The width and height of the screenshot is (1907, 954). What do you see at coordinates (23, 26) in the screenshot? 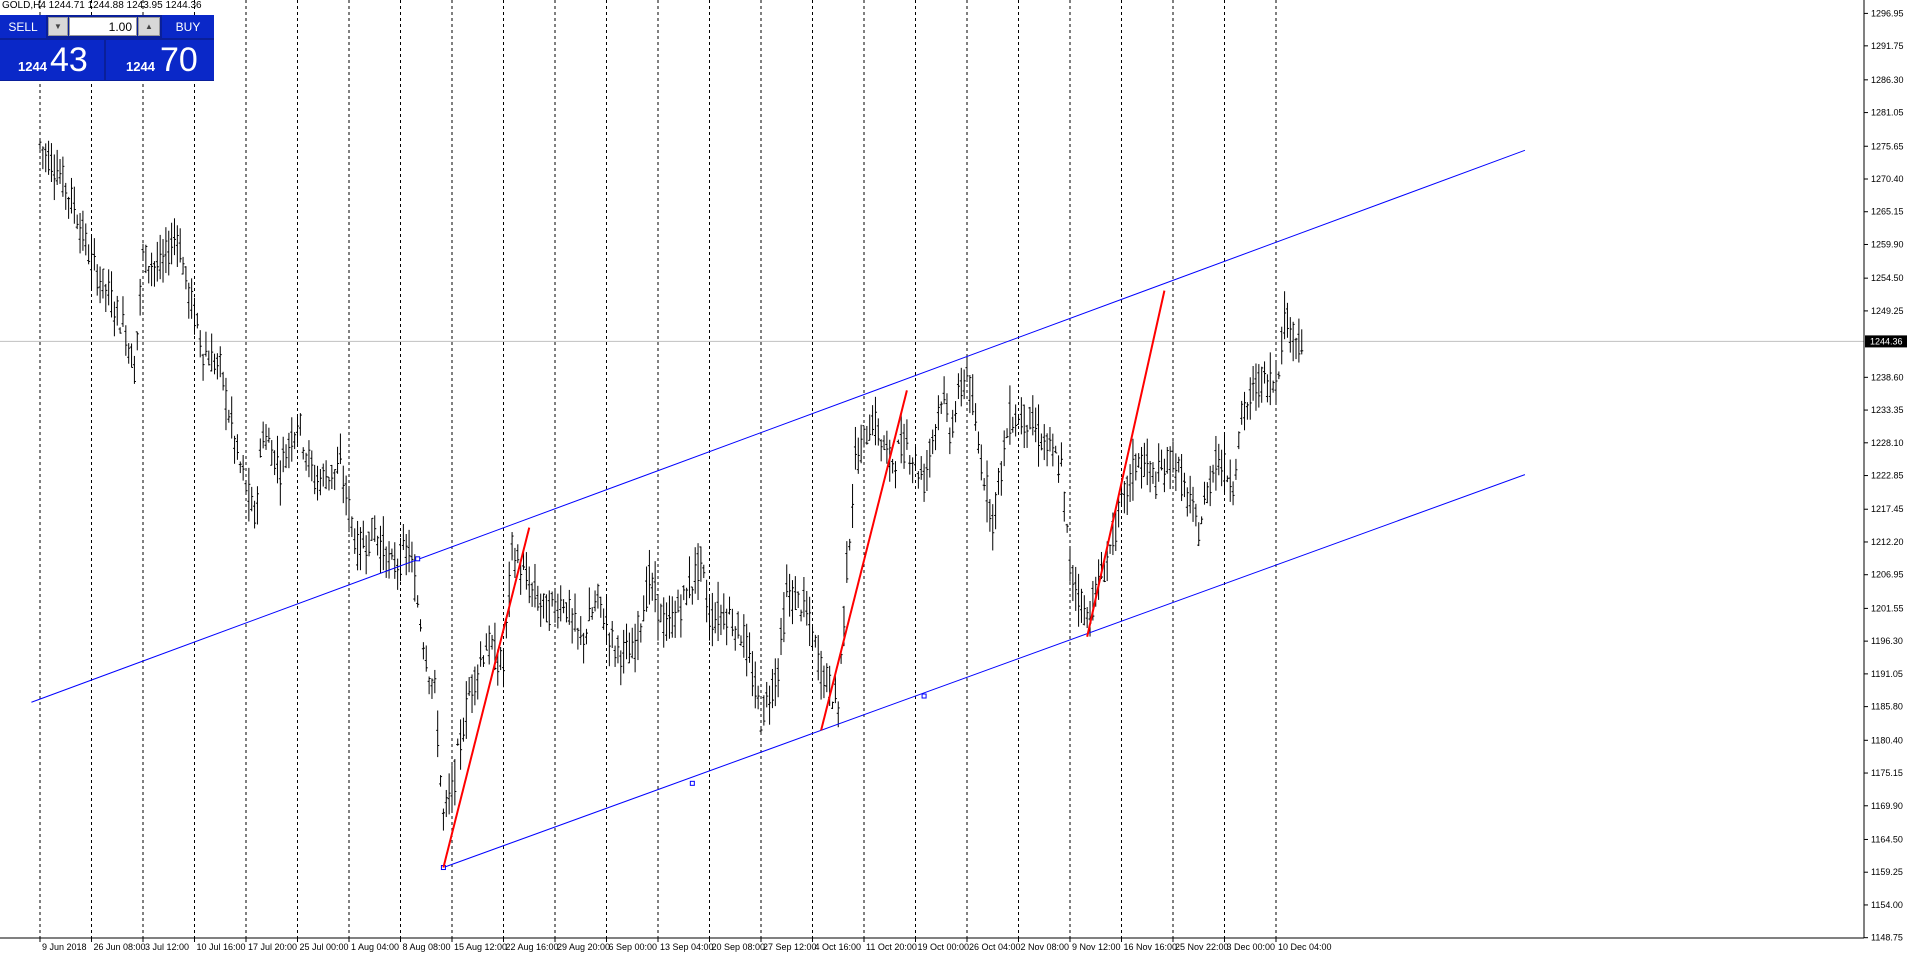
I see `sell-button: SELL` at bounding box center [23, 26].